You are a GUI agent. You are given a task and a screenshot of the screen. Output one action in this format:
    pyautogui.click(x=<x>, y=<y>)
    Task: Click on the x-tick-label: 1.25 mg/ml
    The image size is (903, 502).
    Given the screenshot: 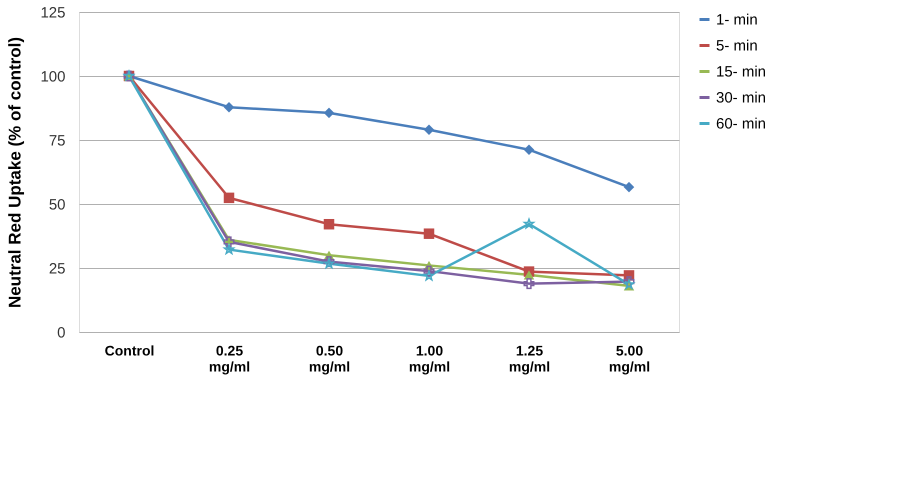 What is the action you would take?
    pyautogui.click(x=529, y=358)
    